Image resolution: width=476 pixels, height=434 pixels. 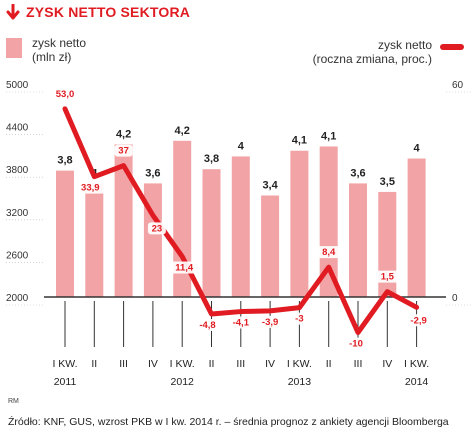 I want to click on line-value-label: -3,9, so click(x=270, y=322).